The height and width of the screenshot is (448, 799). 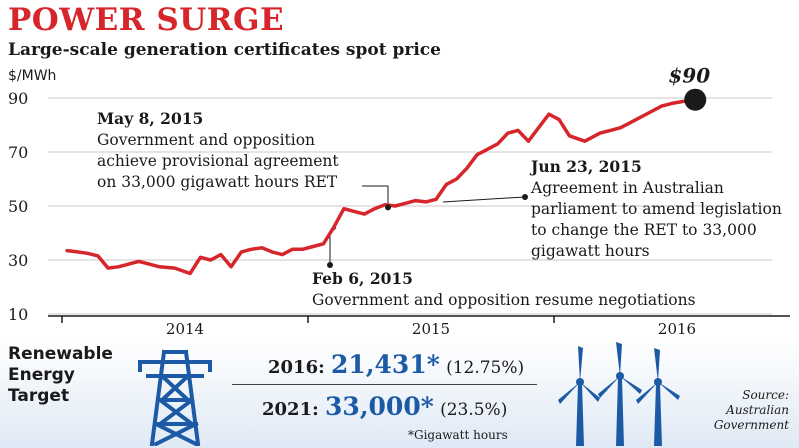 What do you see at coordinates (175, 397) in the screenshot?
I see `transmission-tower-icon` at bounding box center [175, 397].